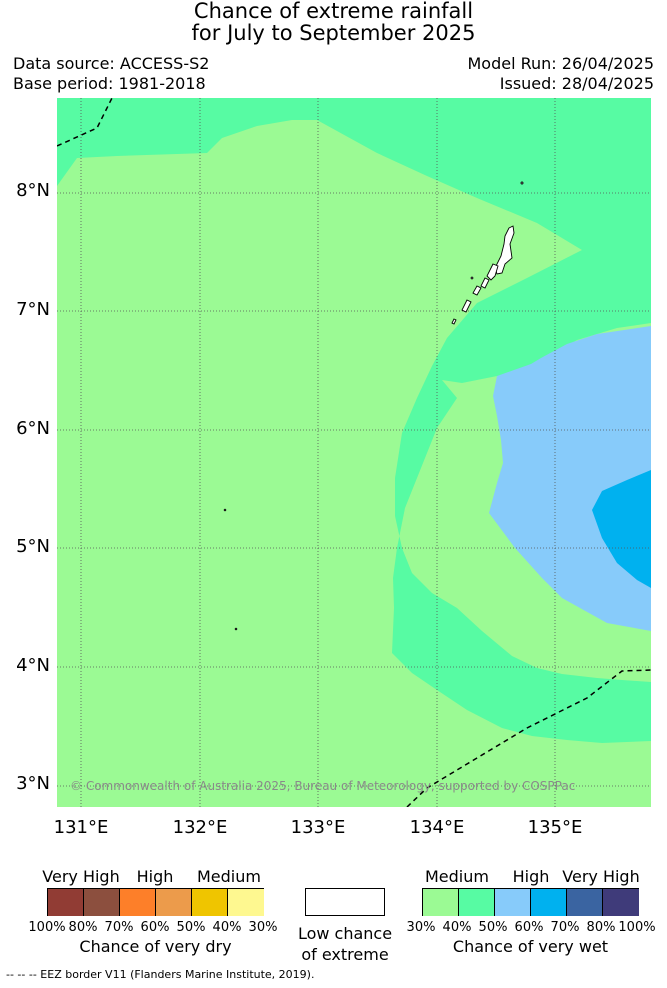 The width and height of the screenshot is (667, 988). Describe the element at coordinates (530, 946) in the screenshot. I see `wet-legend-title: Chance of very wet` at that location.